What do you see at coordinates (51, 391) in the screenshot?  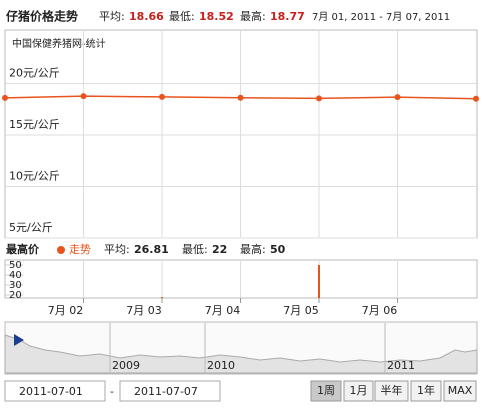 I see `start-date: 2011-07-01` at bounding box center [51, 391].